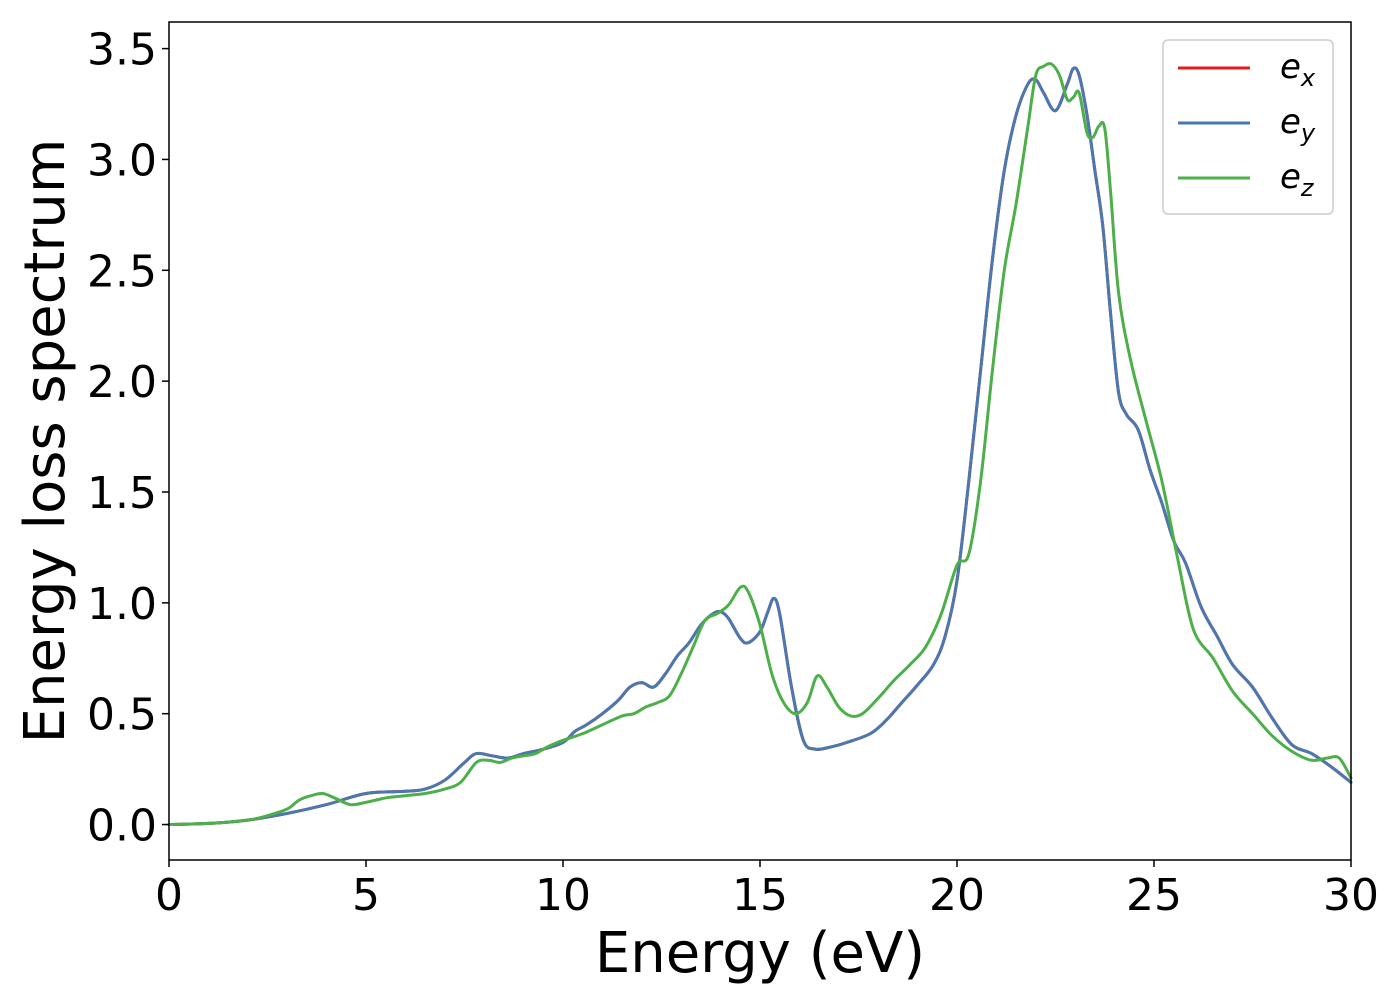  Describe the element at coordinates (1351, 895) in the screenshot. I see `x-tick-label: 30` at that location.